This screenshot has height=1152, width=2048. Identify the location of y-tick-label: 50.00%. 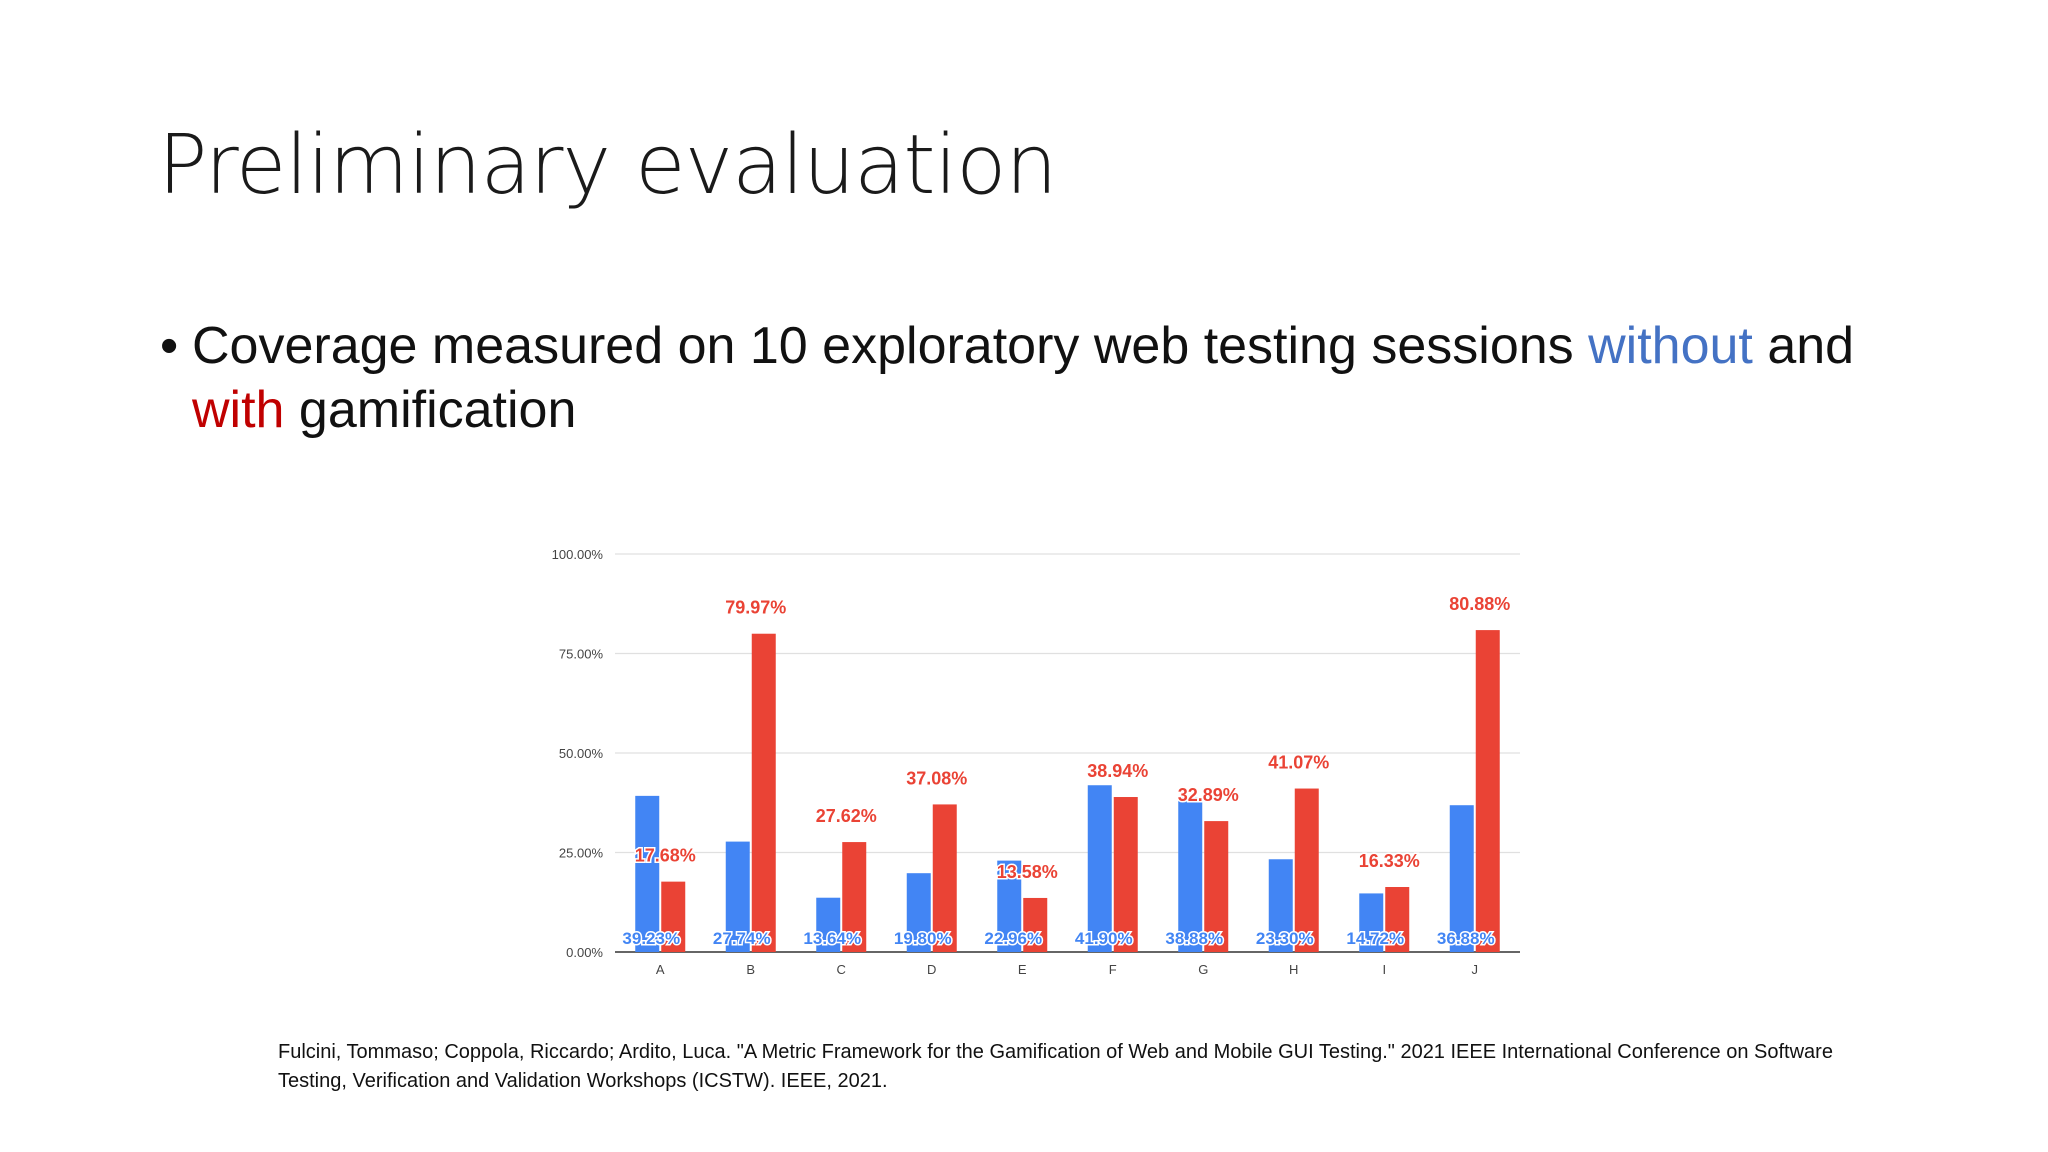
(581, 753).